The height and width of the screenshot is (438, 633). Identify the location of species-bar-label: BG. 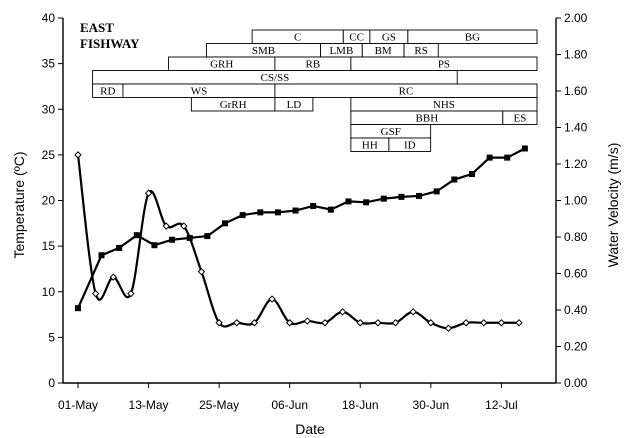
(472, 38).